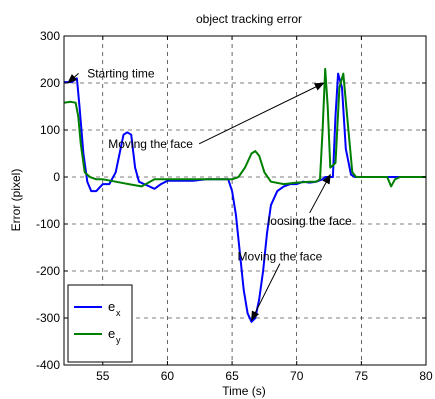 The image size is (435, 399). What do you see at coordinates (244, 391) in the screenshot?
I see `x-axis-label: Time (s)` at bounding box center [244, 391].